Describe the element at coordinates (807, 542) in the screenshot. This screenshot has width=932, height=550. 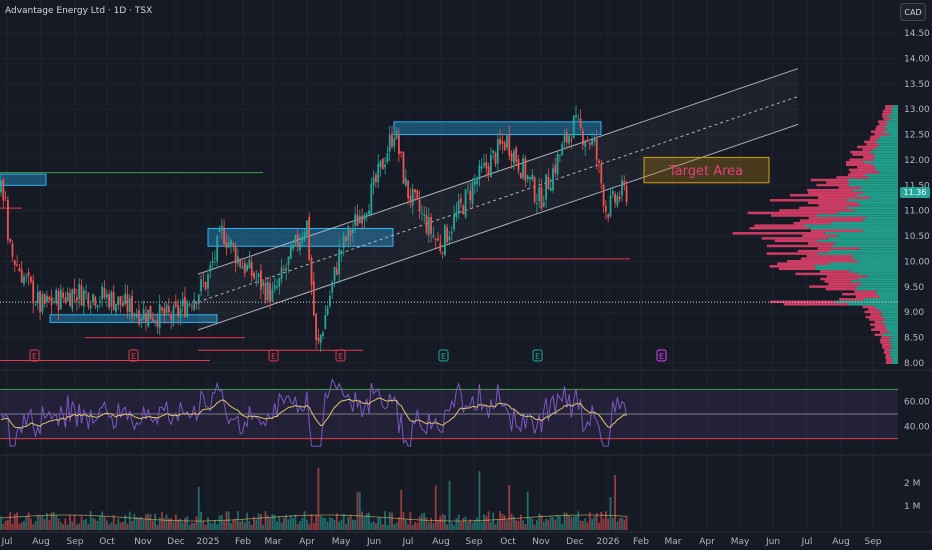
I see `x-tick-label: Jul` at that location.